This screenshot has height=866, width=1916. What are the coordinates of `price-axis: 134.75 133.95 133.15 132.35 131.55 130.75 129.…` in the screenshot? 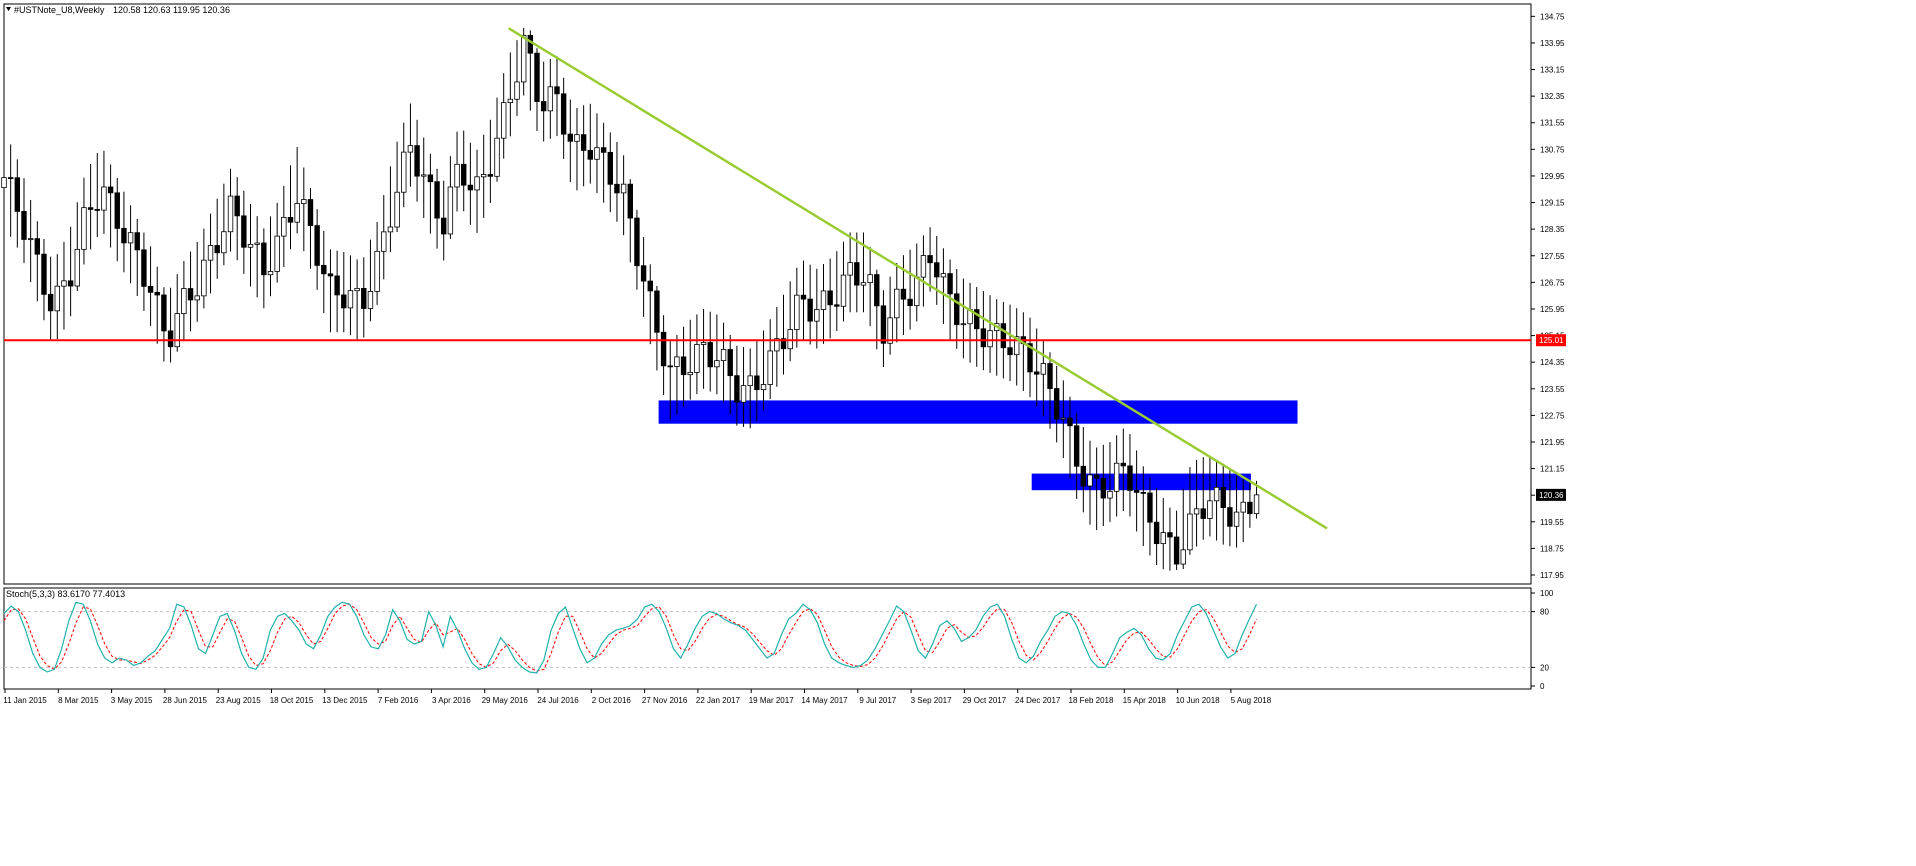 It's located at (1548, 296).